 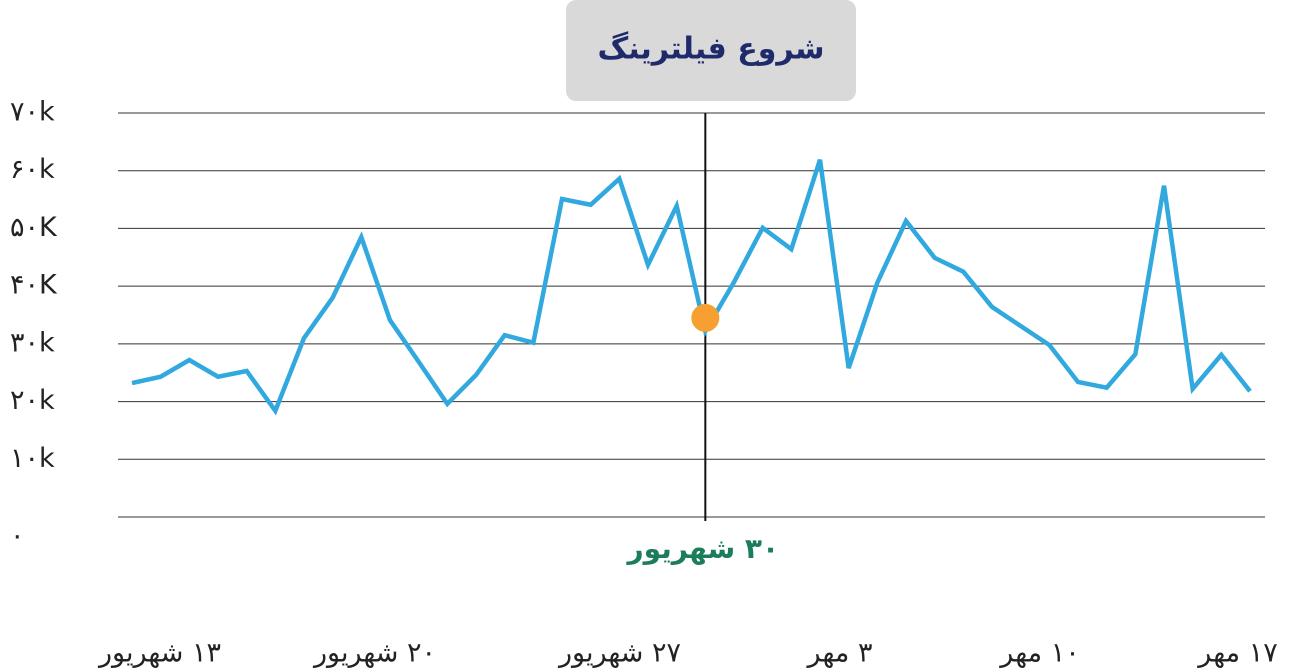 I want to click on chart-title: شروع فیلترینگ, so click(x=710, y=49).